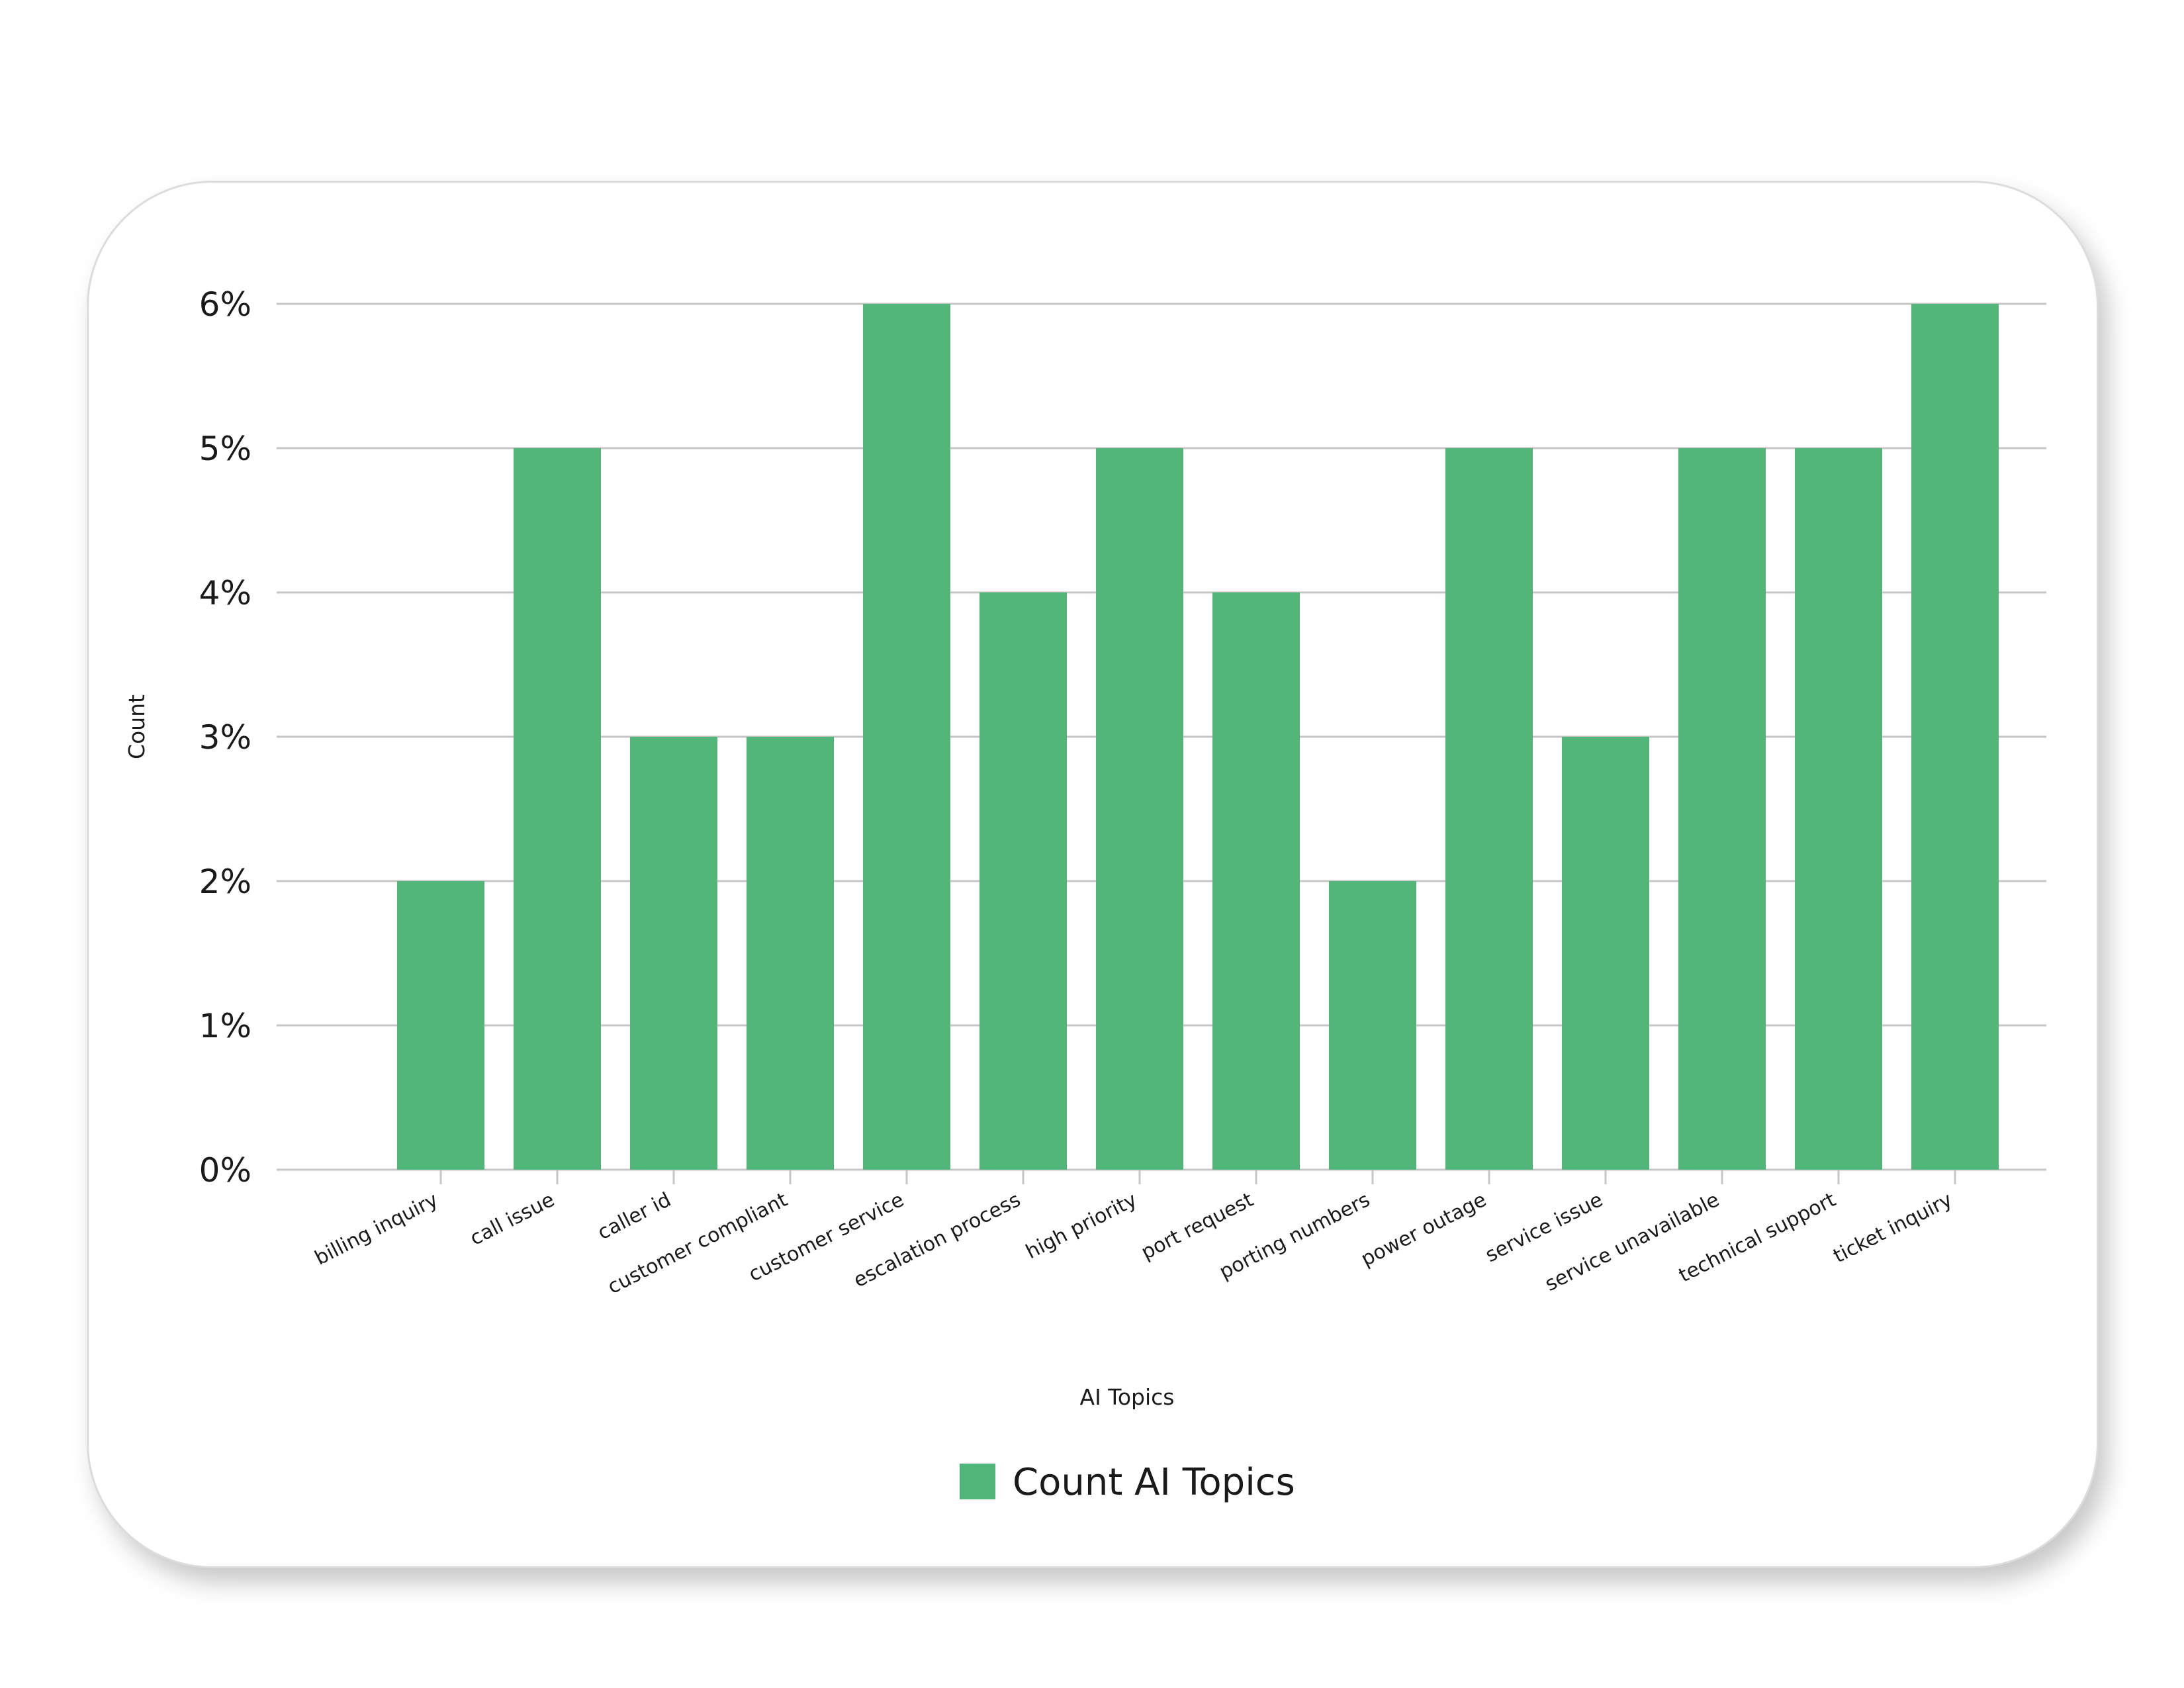 The height and width of the screenshot is (1688, 2184). Describe the element at coordinates (1082, 1226) in the screenshot. I see `x-tick-label: high priority` at that location.